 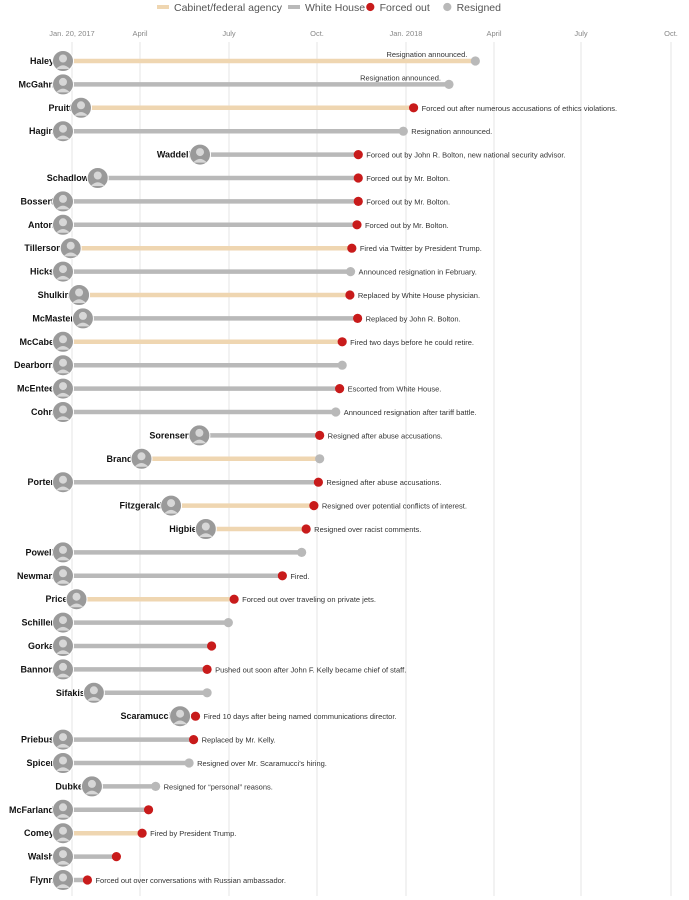 What do you see at coordinates (40, 763) in the screenshot?
I see `person-name: Spicer` at bounding box center [40, 763].